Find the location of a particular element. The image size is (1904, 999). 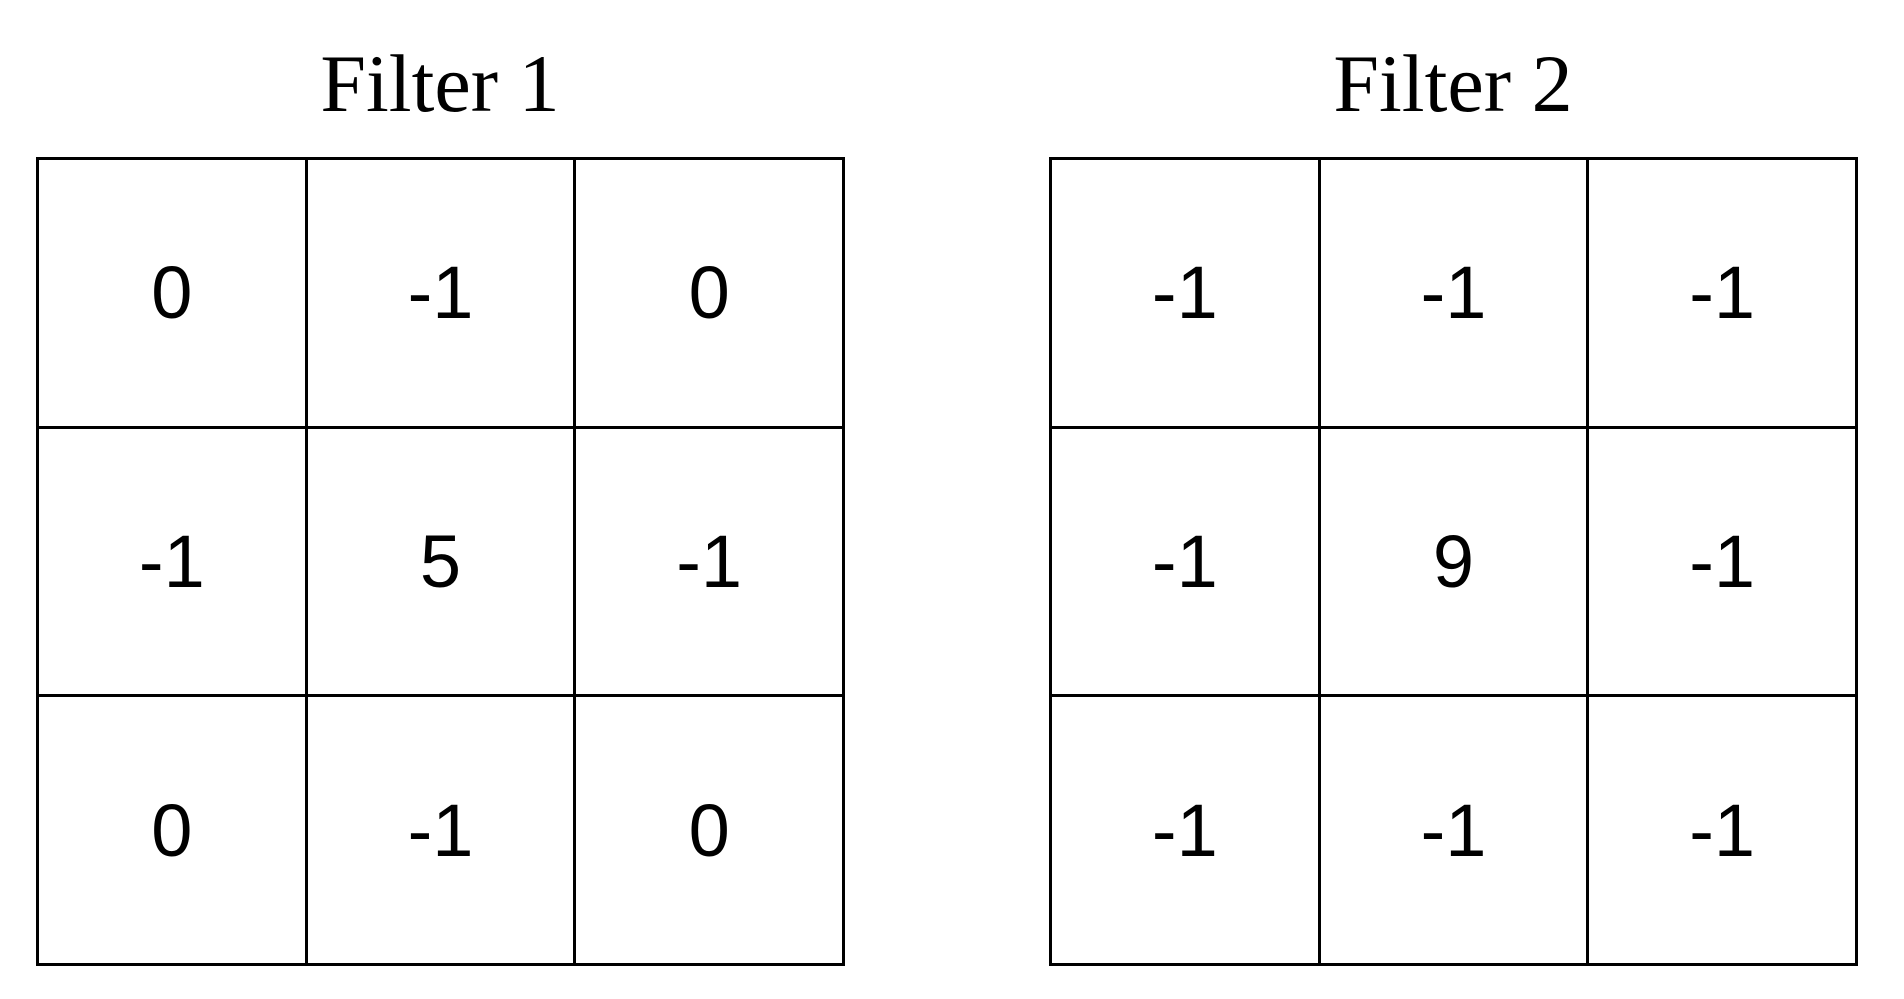

filter-2-cell-r0-c0: -1 is located at coordinates (1186, 294).